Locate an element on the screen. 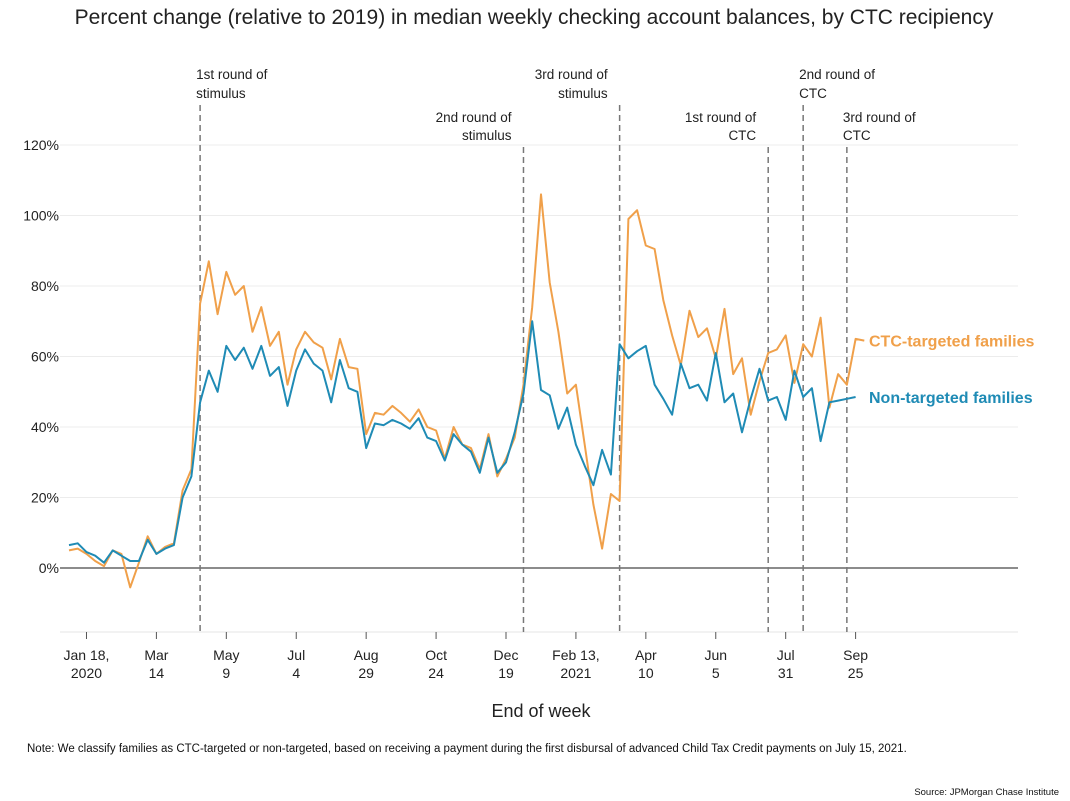 The image size is (1070, 801). x-tick-label: 14 is located at coordinates (157, 673).